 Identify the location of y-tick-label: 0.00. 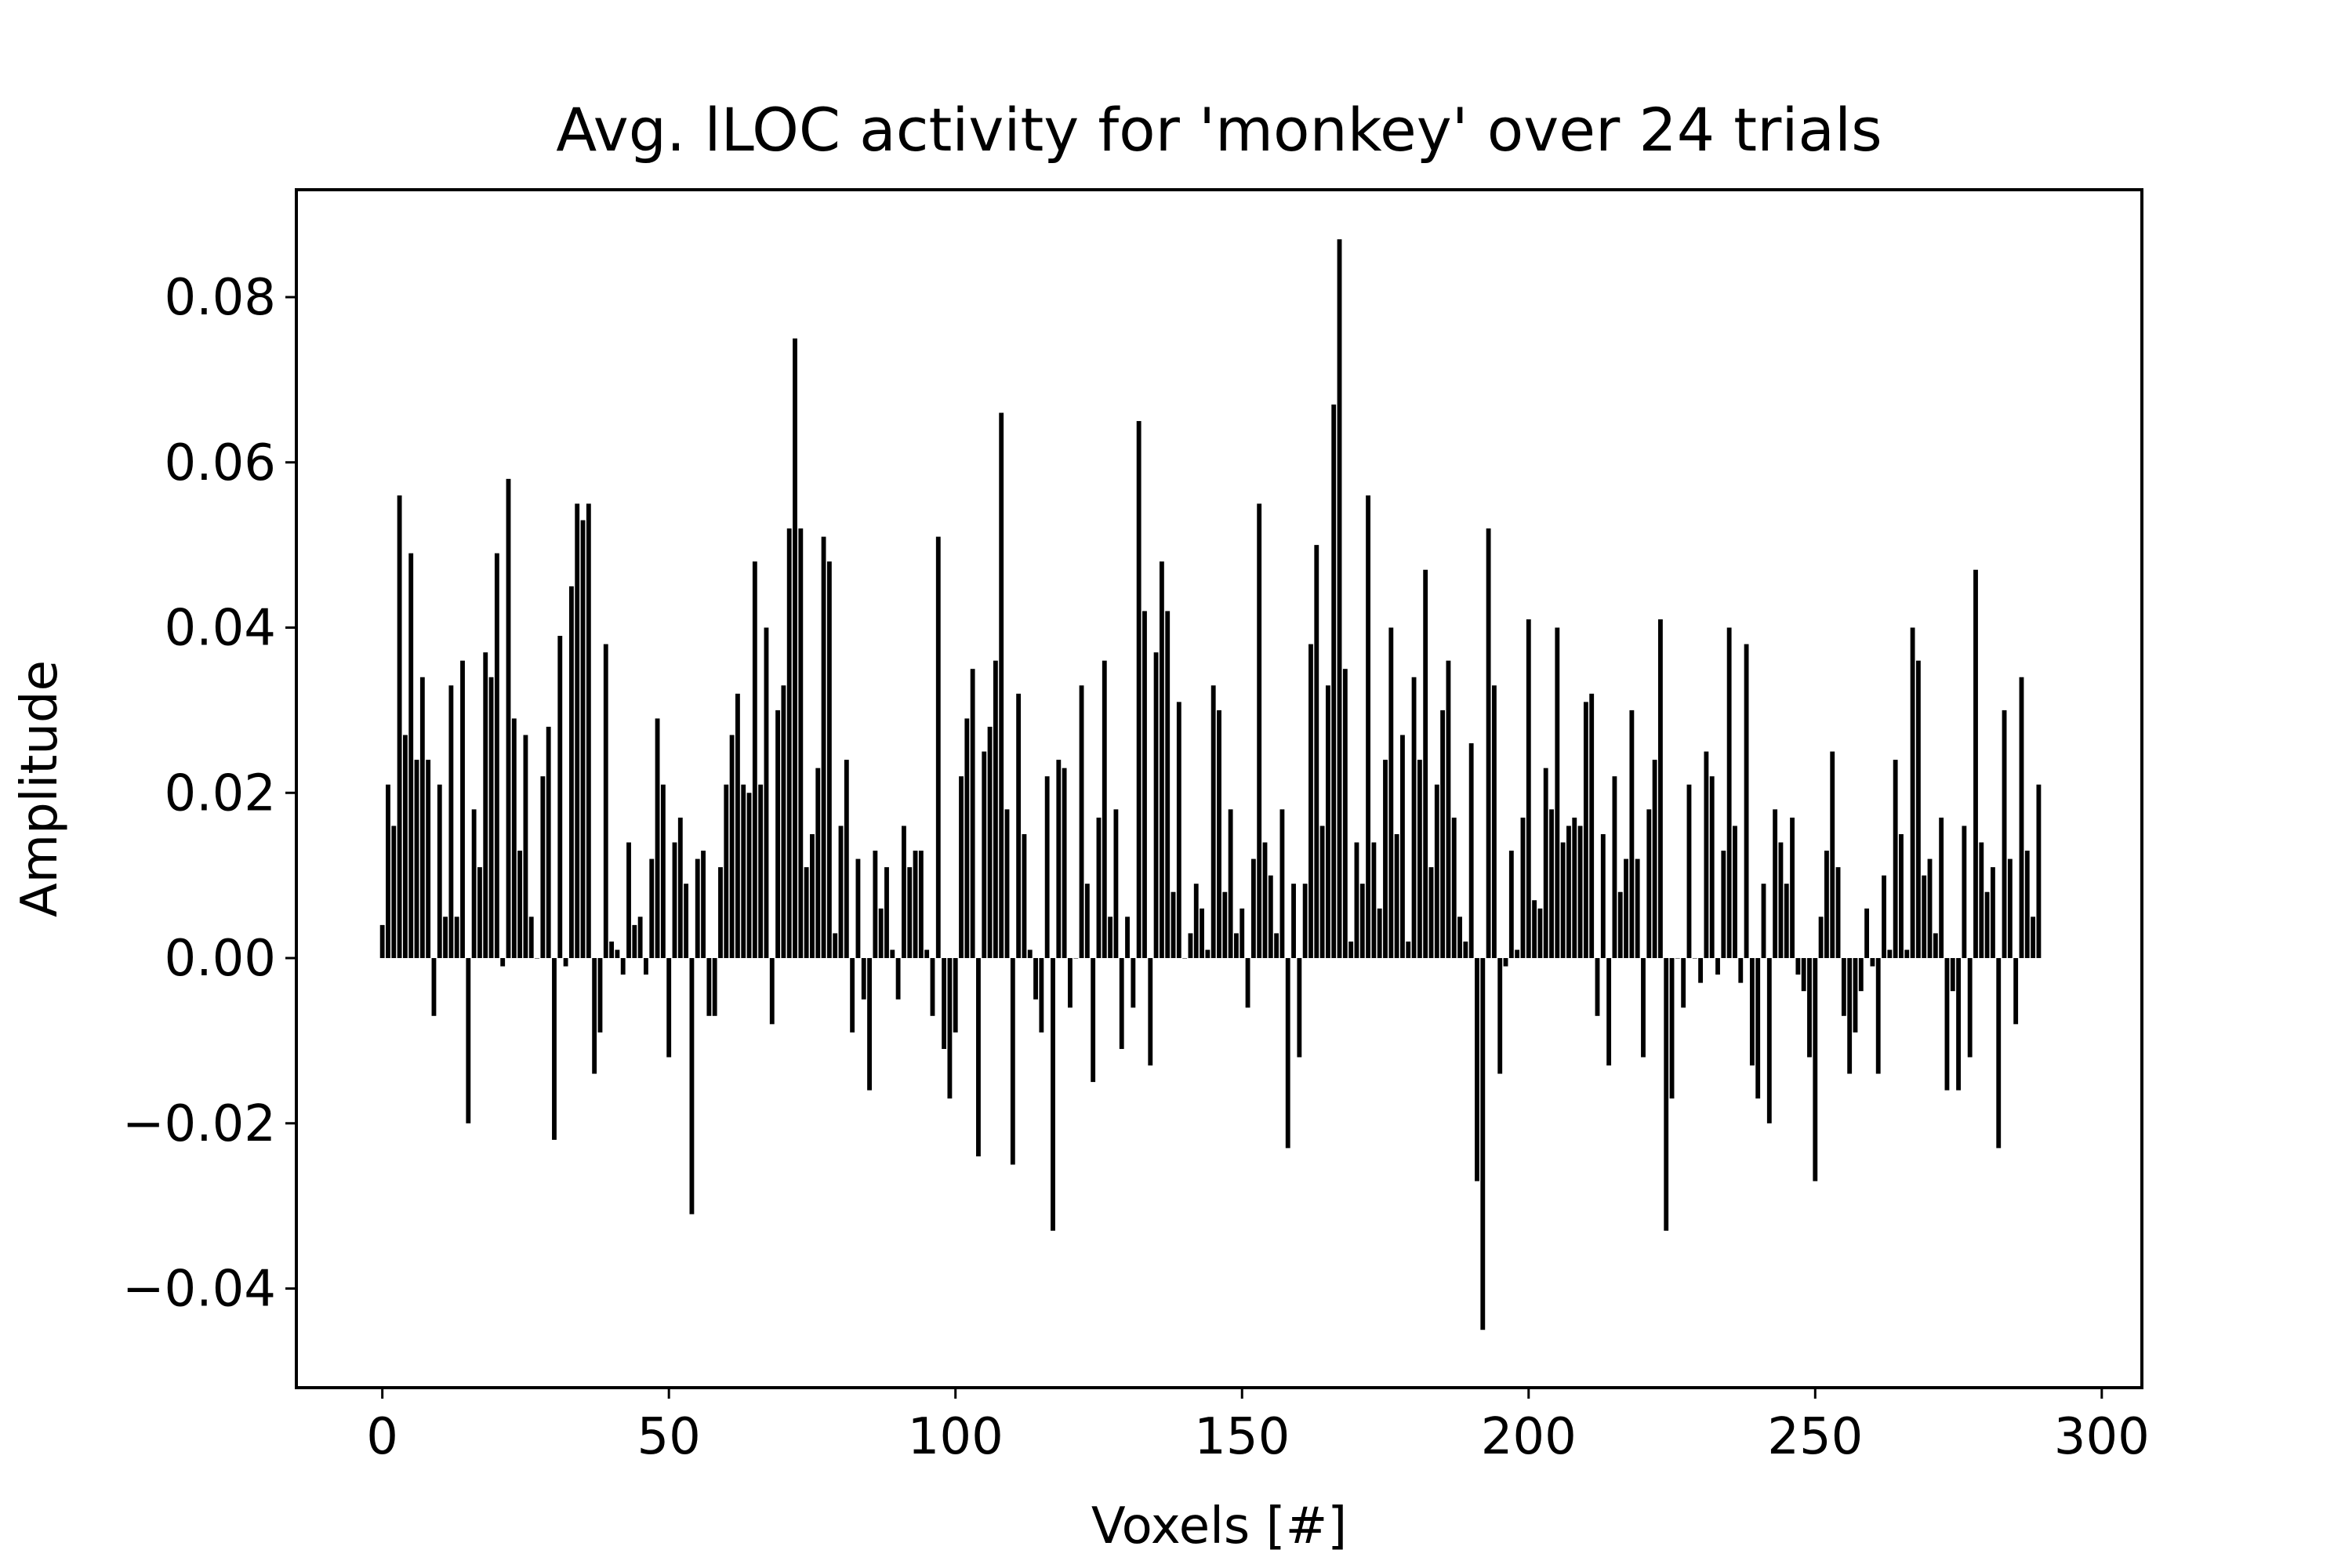
(221, 959).